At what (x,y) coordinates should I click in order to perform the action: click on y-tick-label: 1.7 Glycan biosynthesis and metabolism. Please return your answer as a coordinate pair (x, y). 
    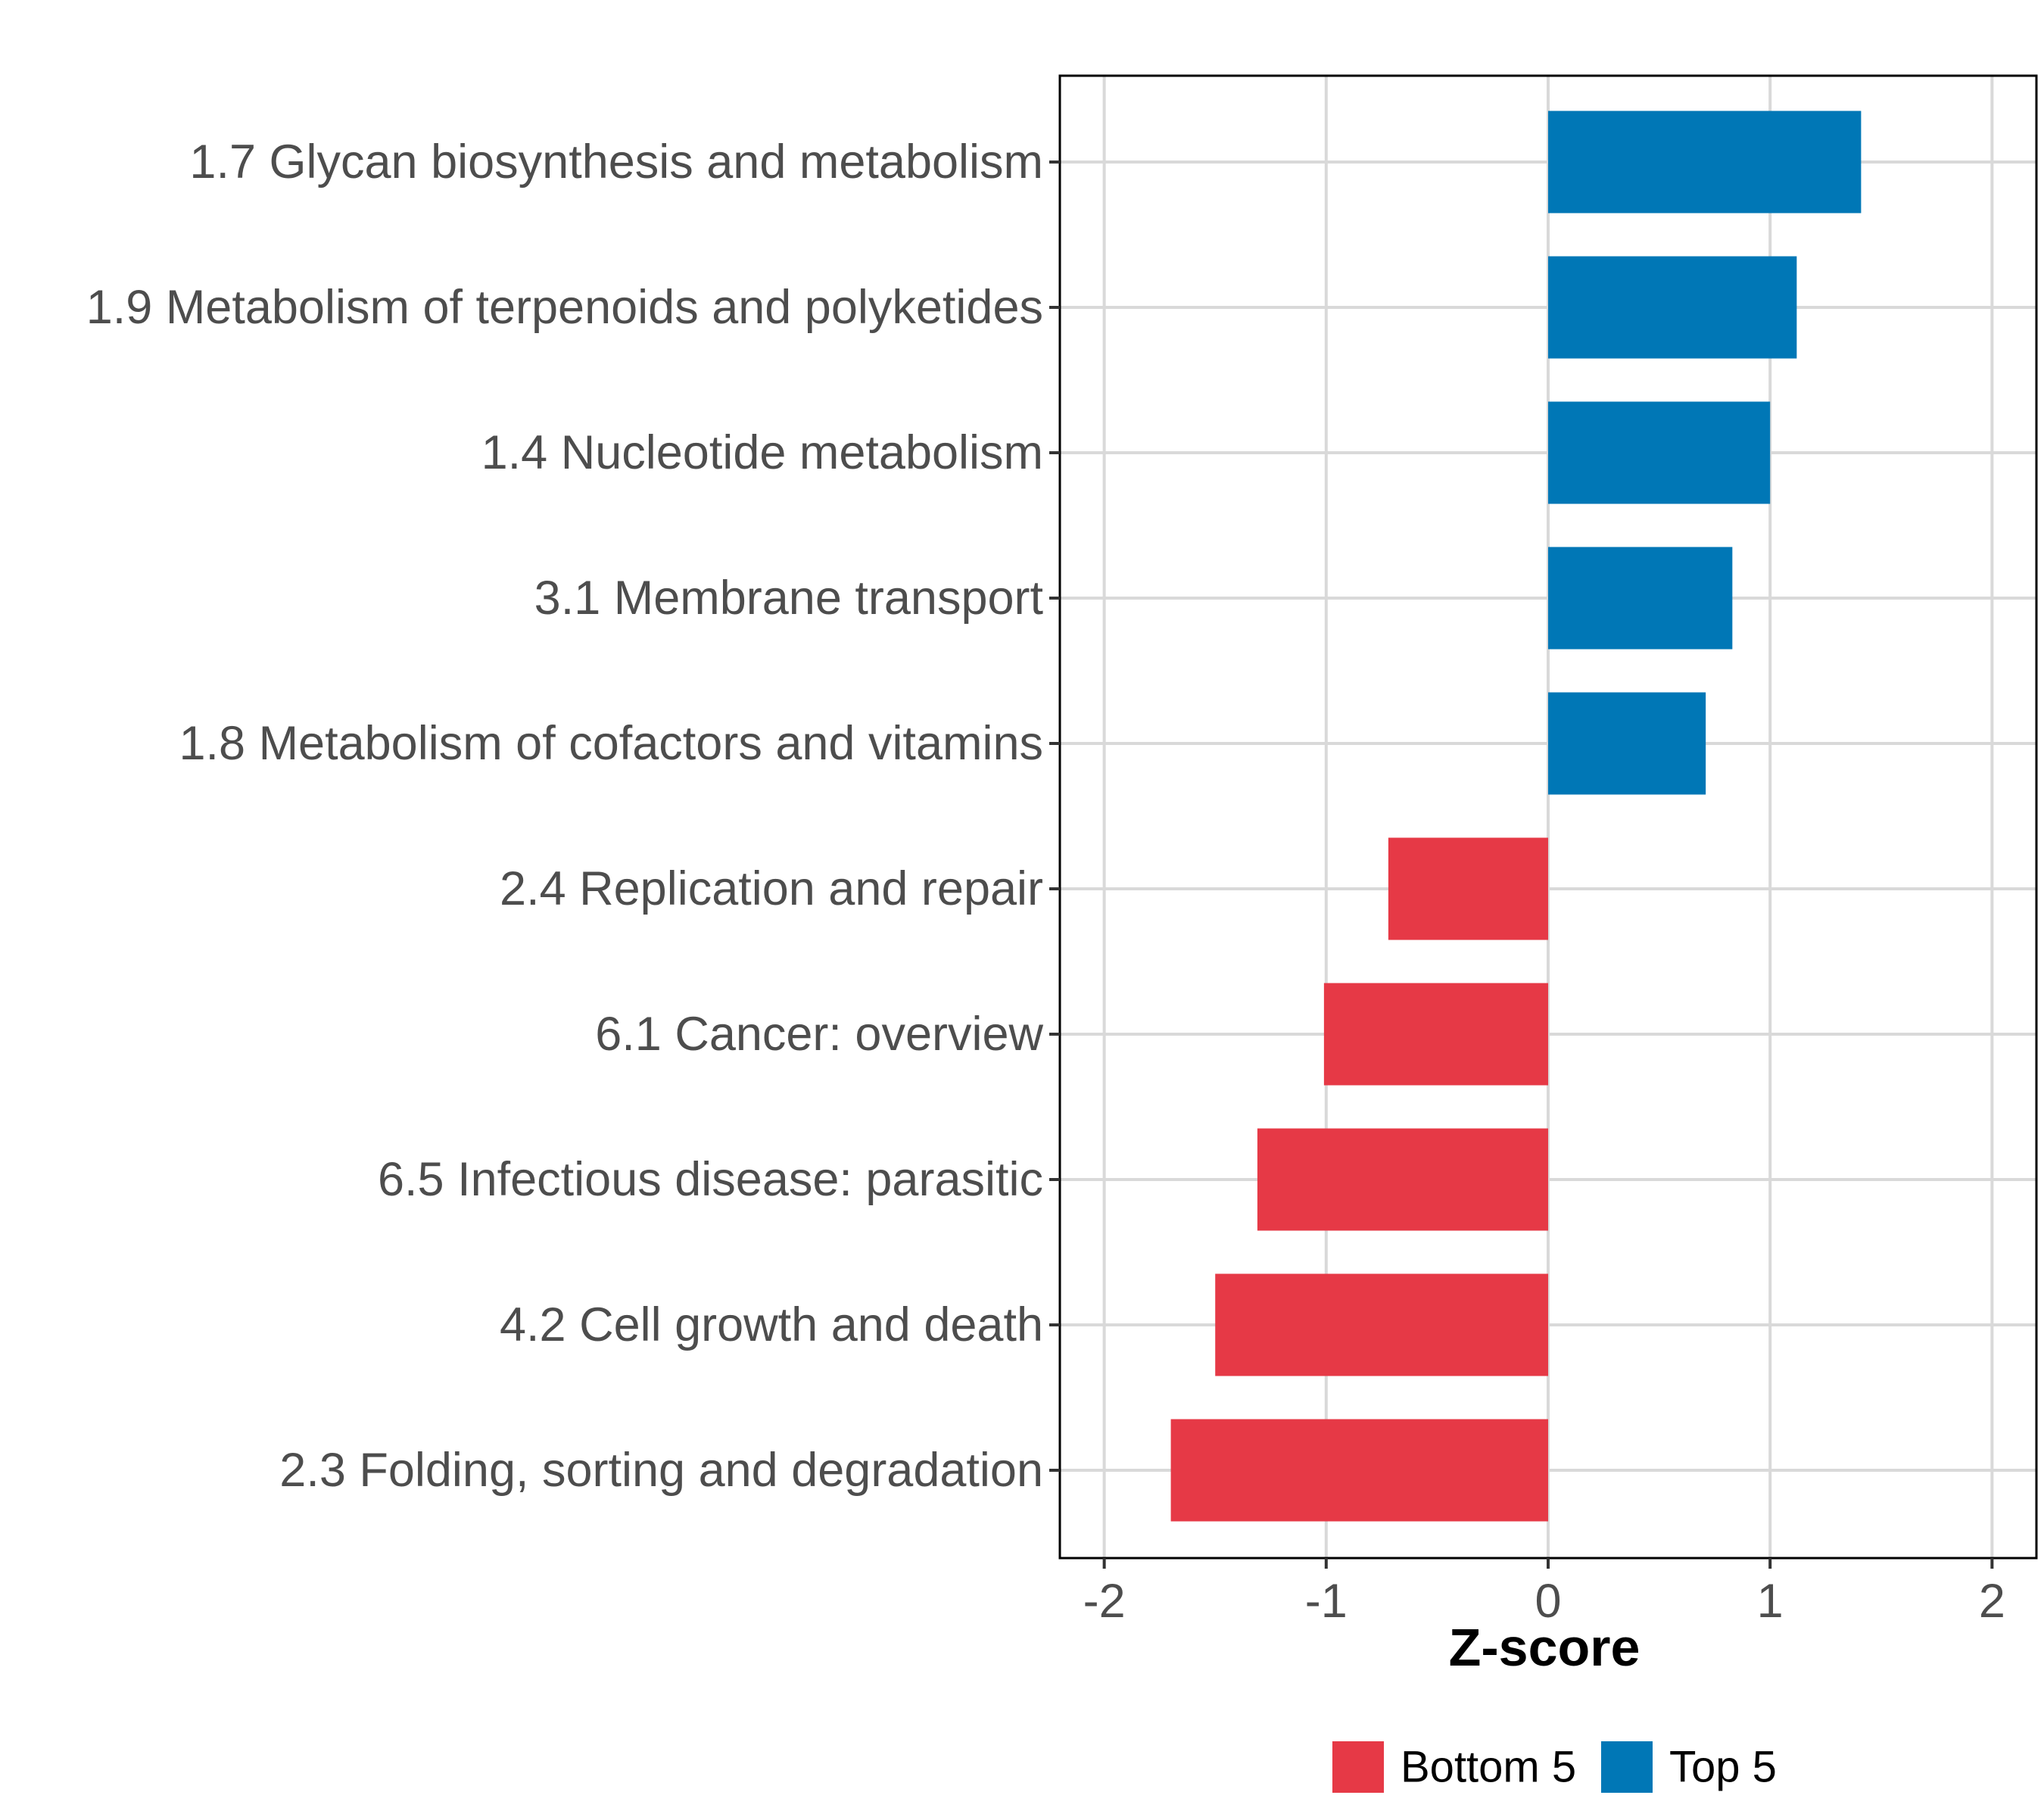
    Looking at the image, I should click on (616, 162).